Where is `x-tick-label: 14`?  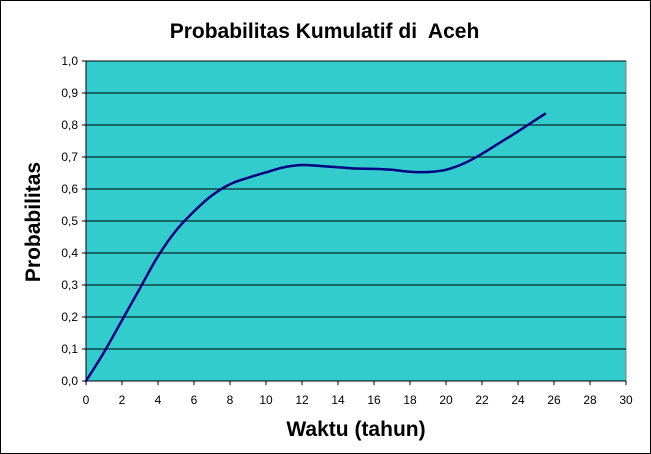 x-tick-label: 14 is located at coordinates (338, 400).